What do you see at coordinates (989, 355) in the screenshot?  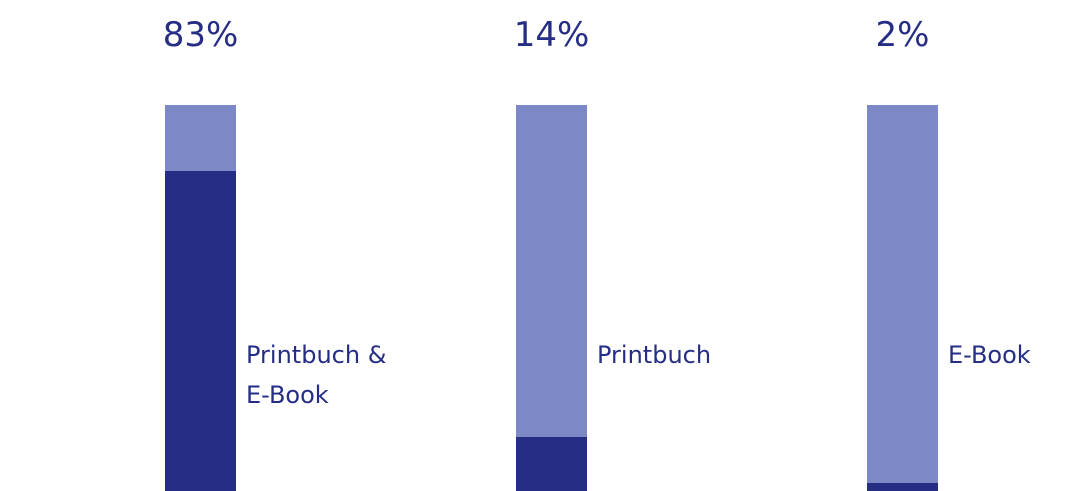 I see `category-label: E-Book` at bounding box center [989, 355].